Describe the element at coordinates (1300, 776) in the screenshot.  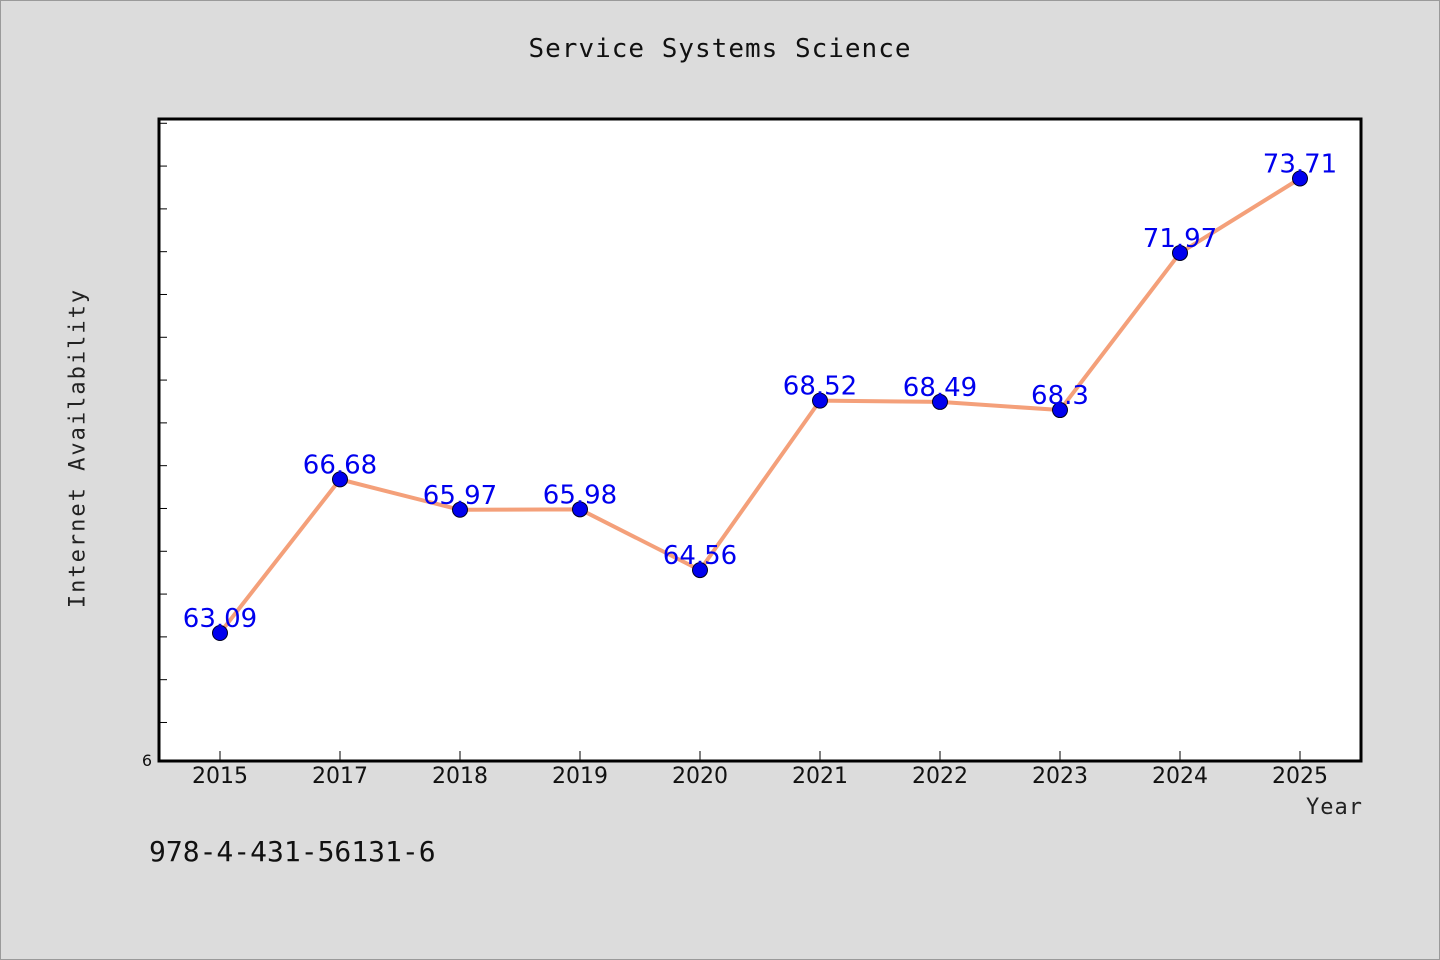
I see `x-tick-label: 2025` at that location.